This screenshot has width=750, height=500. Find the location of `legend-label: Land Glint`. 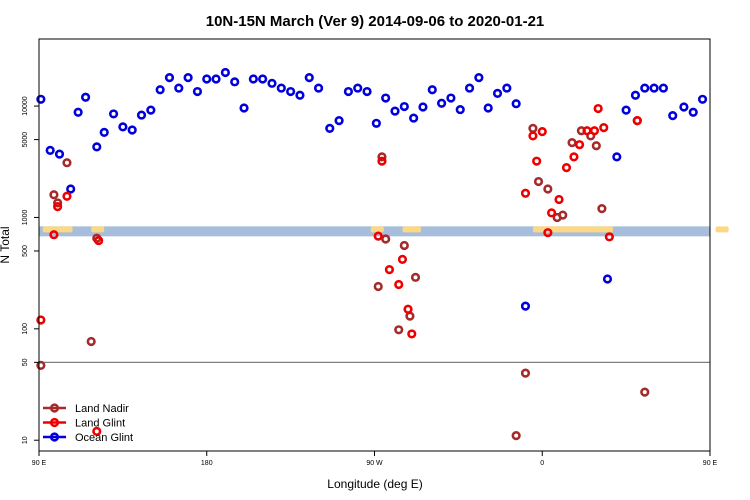

legend-label: Land Glint is located at coordinates (100, 424).